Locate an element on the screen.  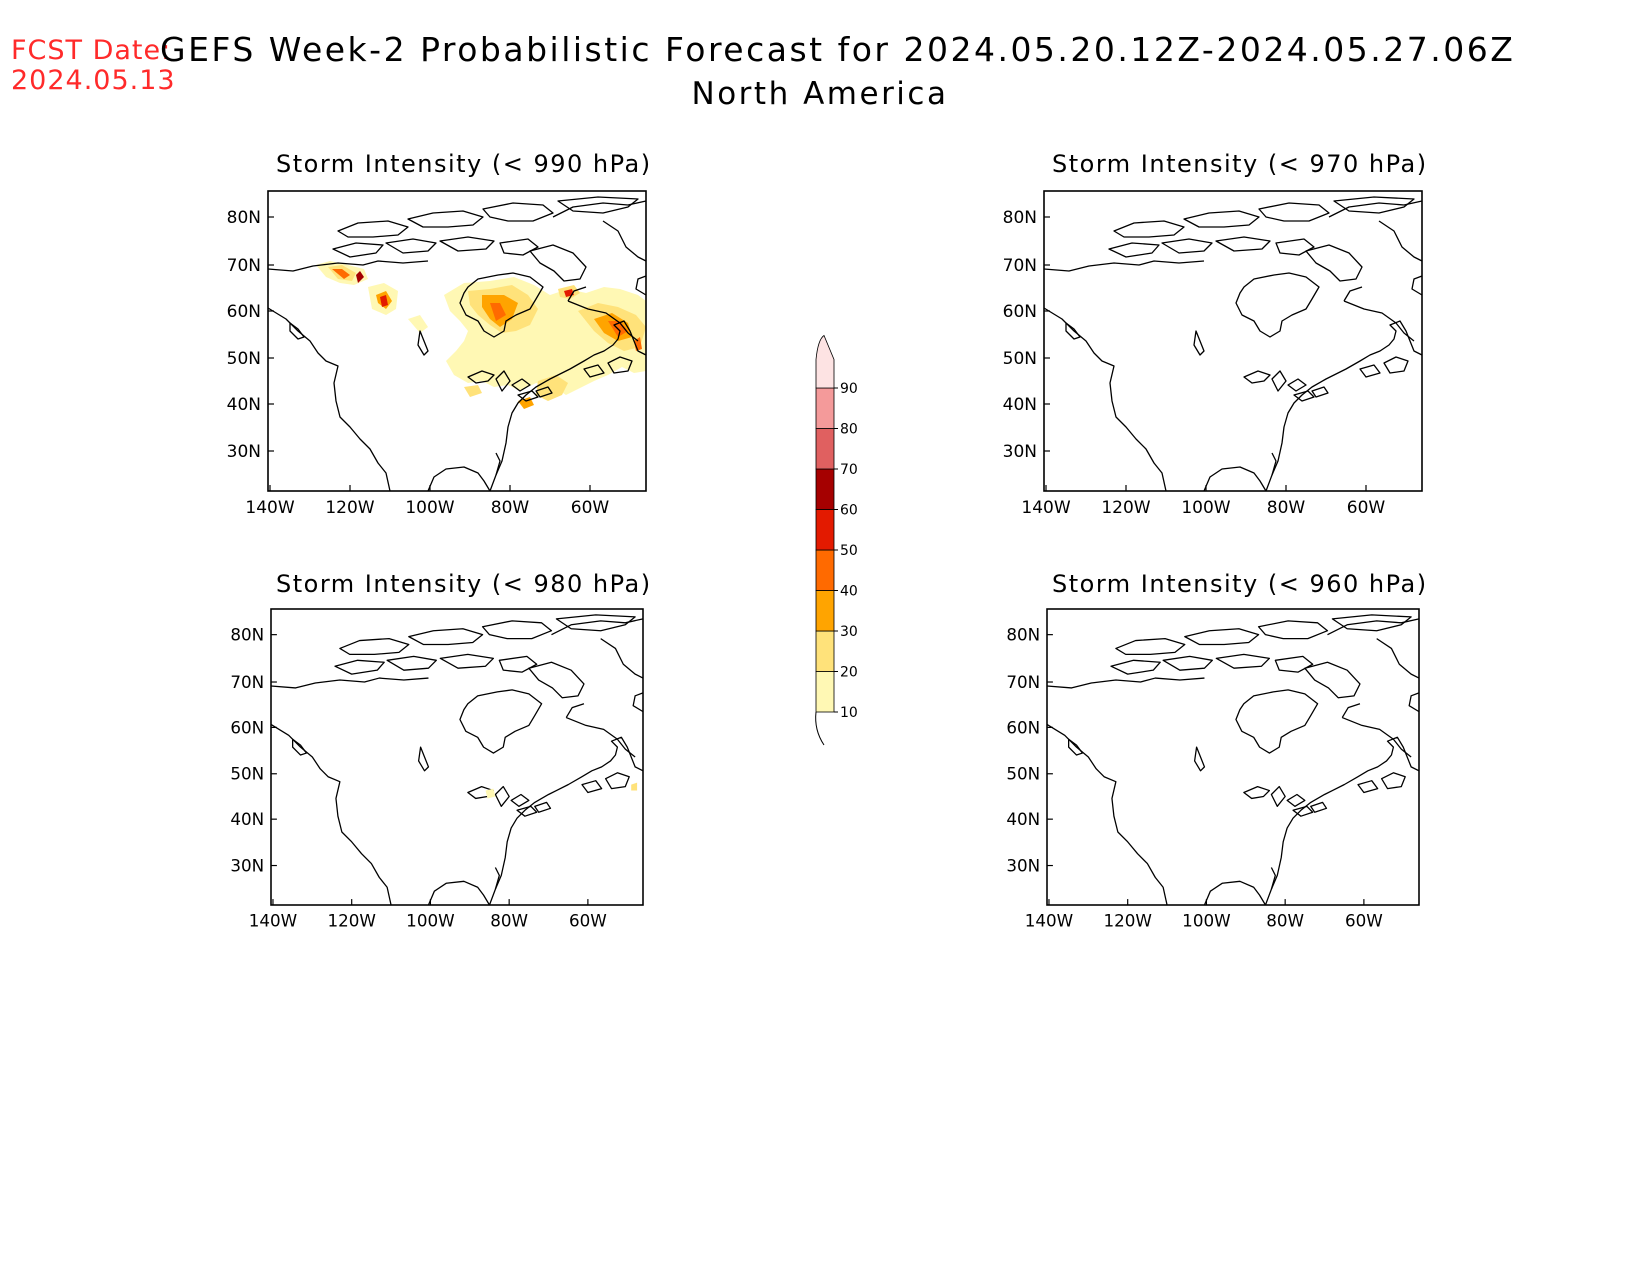
forecast-date-value: 2024.05.13 is located at coordinates (93, 80).